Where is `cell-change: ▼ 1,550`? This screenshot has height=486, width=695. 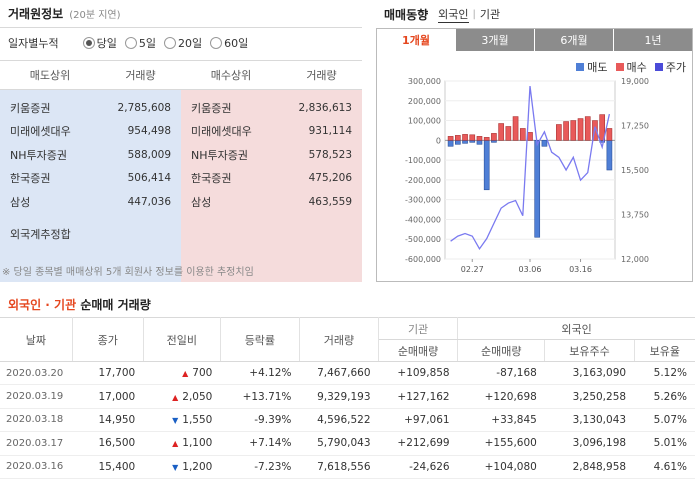 cell-change: ▼ 1,550 is located at coordinates (182, 420).